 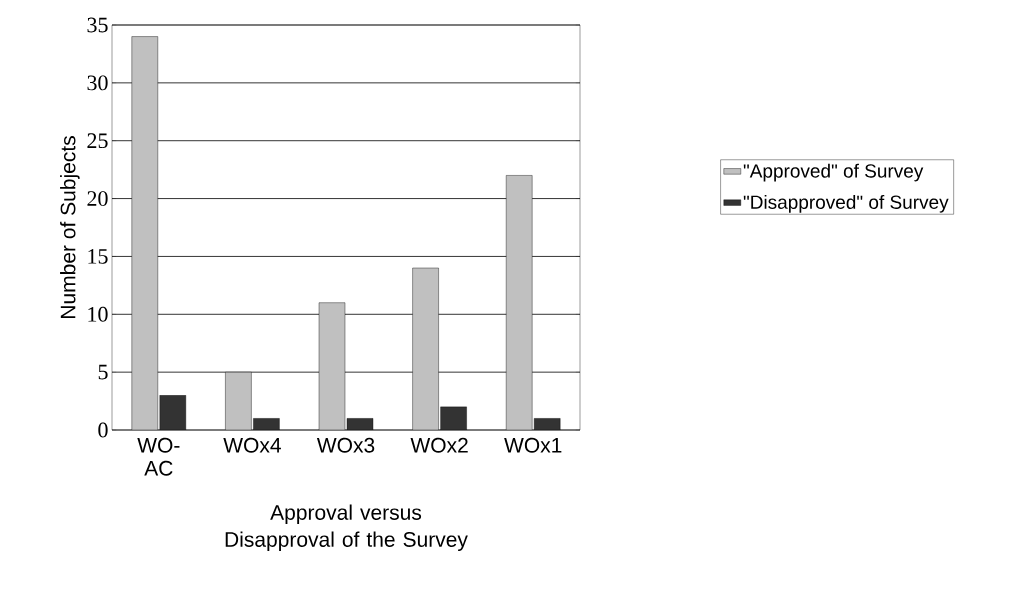 What do you see at coordinates (346, 528) in the screenshot?
I see `x-axis-title: Approval versus Disapproval of the Survey` at bounding box center [346, 528].